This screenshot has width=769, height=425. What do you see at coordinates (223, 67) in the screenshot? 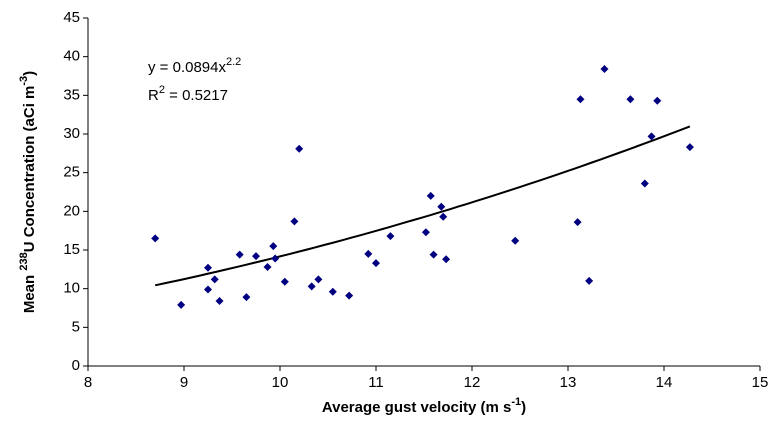
I see `equation-variable: x` at bounding box center [223, 67].